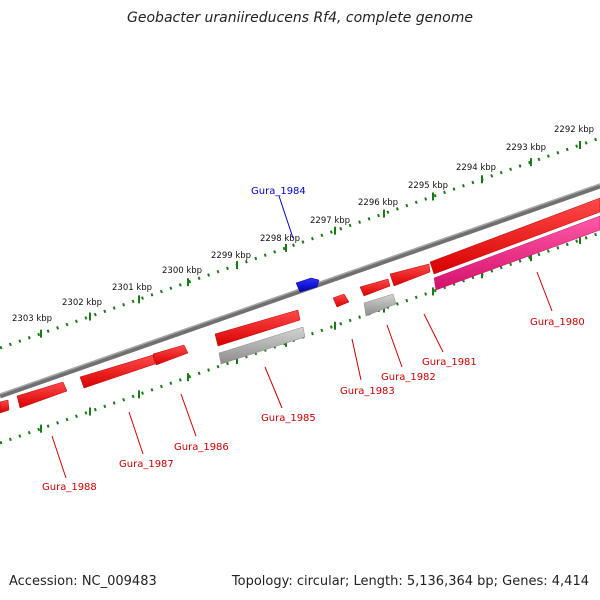 This screenshot has height=600, width=600. I want to click on tick-label-2300: 2300 kbp, so click(182, 271).